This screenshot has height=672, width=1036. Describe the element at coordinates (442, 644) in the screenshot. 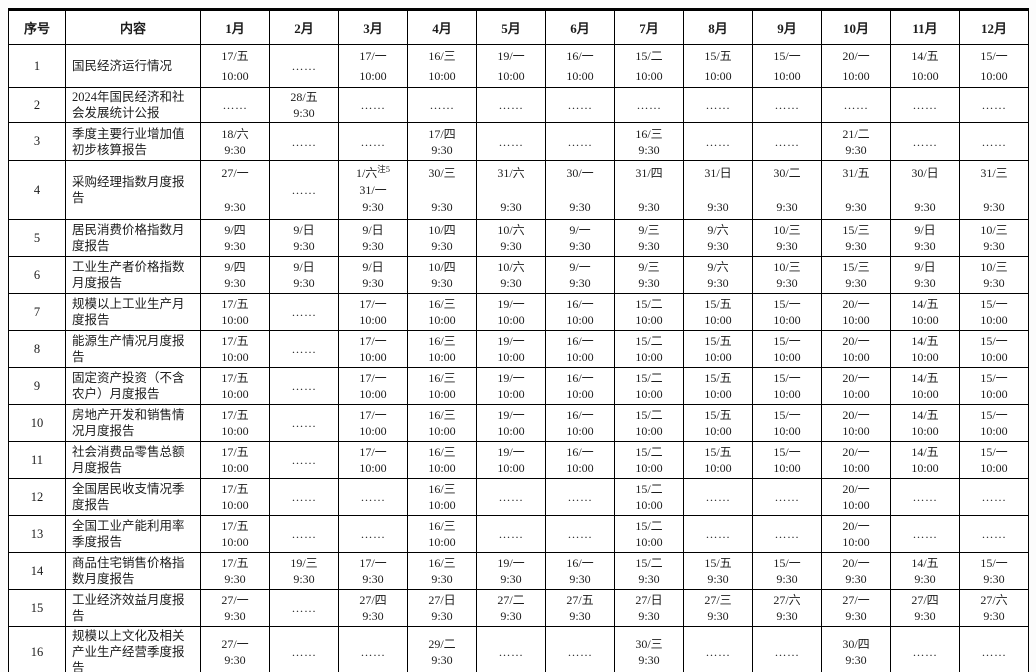

I see `release-date: 29/二` at that location.